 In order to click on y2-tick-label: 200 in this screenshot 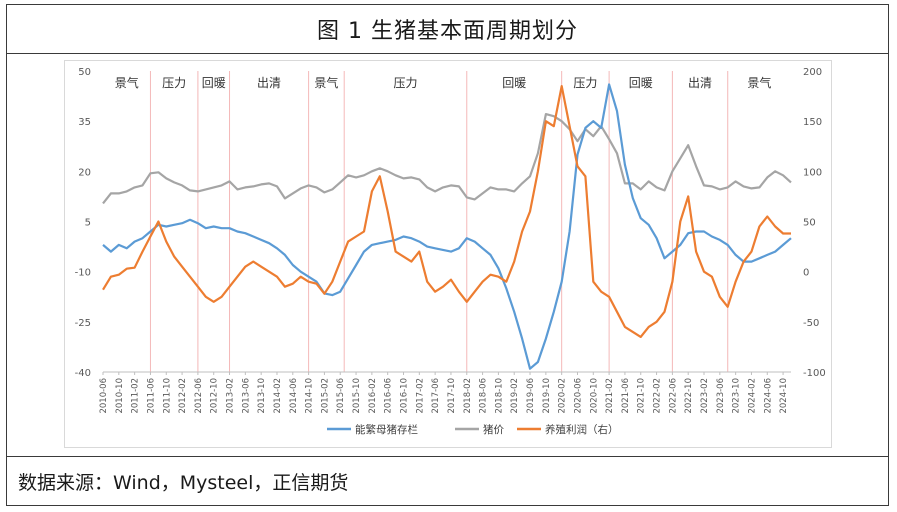, I will do `click(812, 72)`.